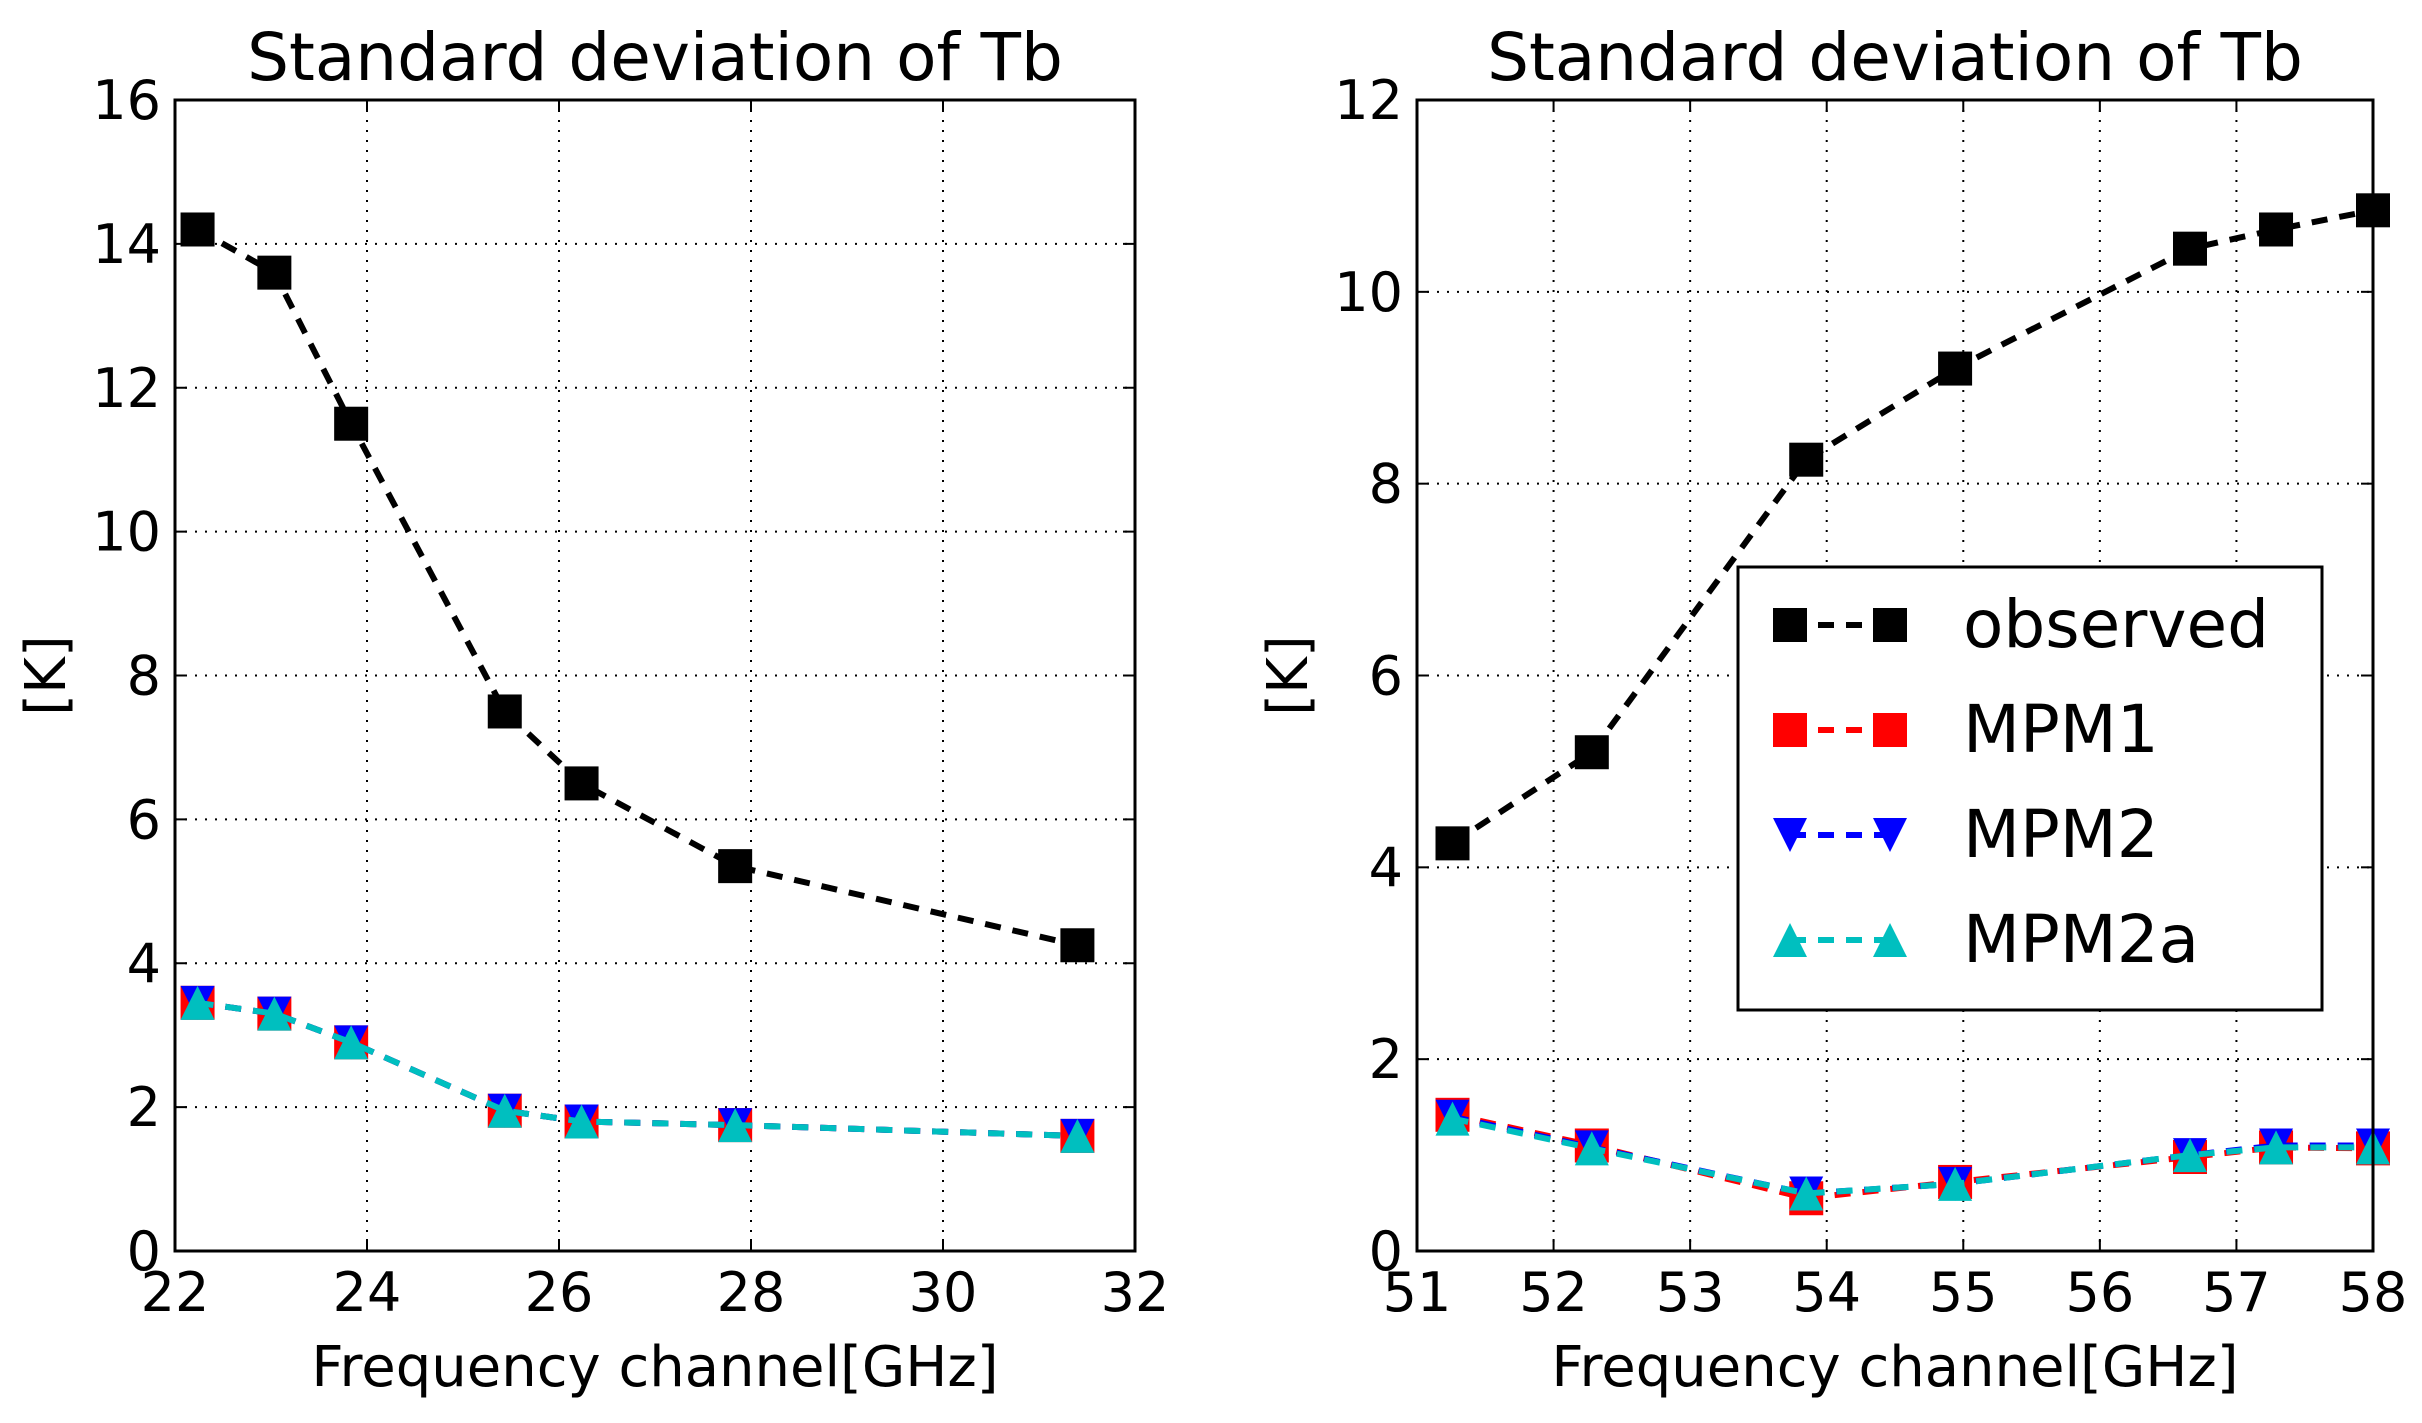 The image size is (2422, 1423). What do you see at coordinates (2116, 624) in the screenshot?
I see `legend-label: observed` at bounding box center [2116, 624].